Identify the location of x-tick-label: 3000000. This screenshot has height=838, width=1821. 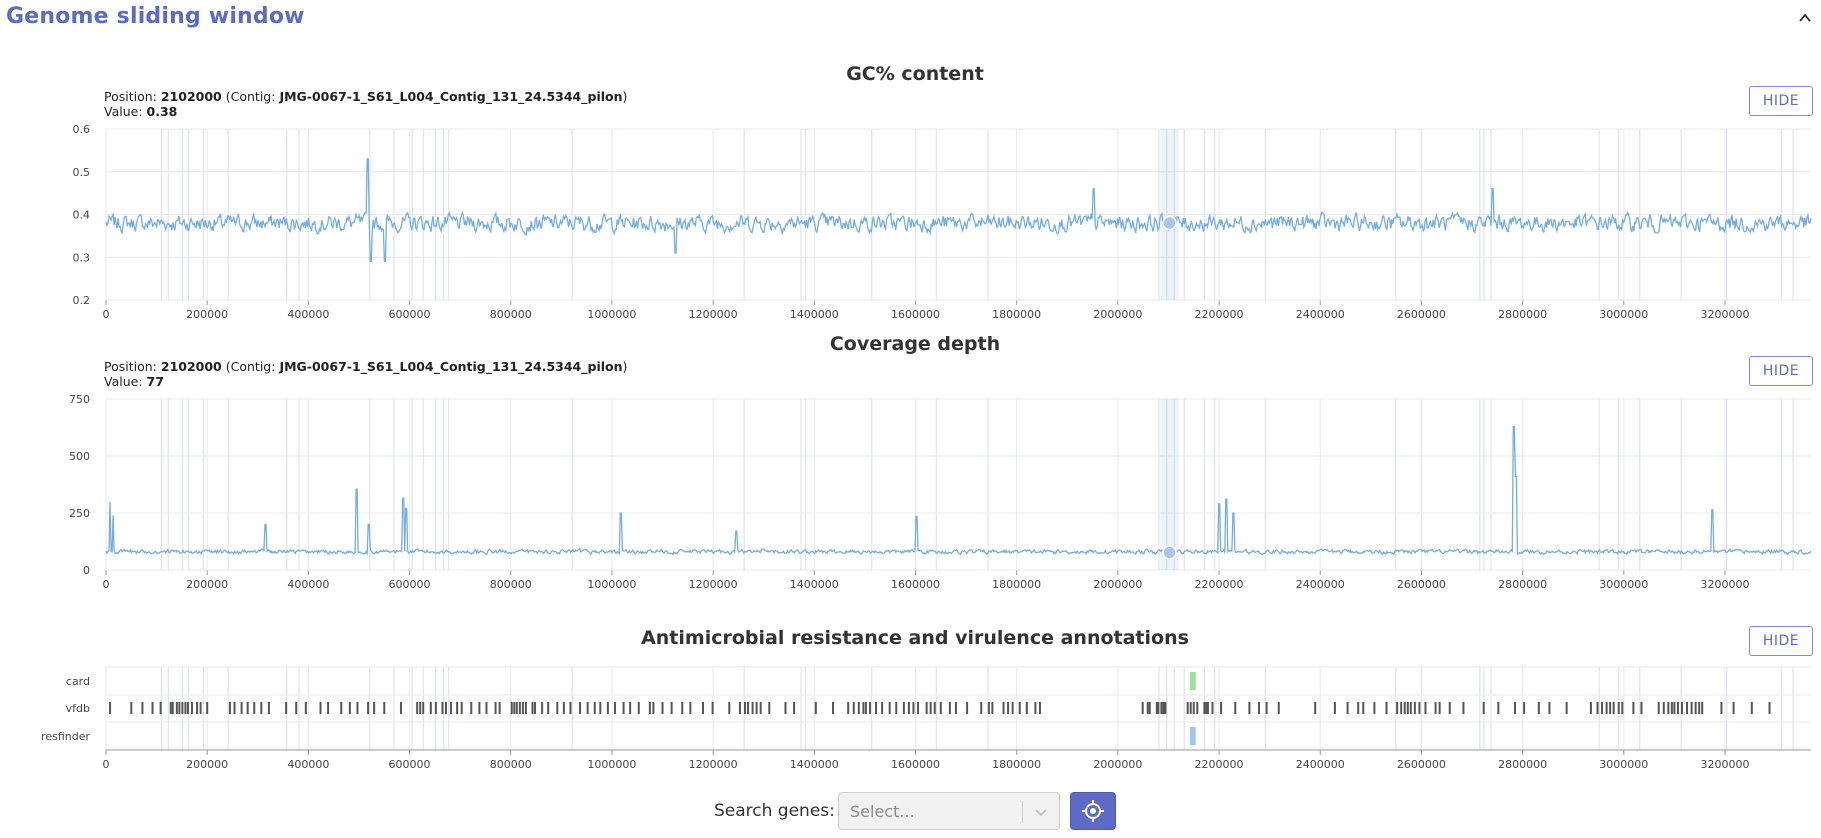
(1623, 584).